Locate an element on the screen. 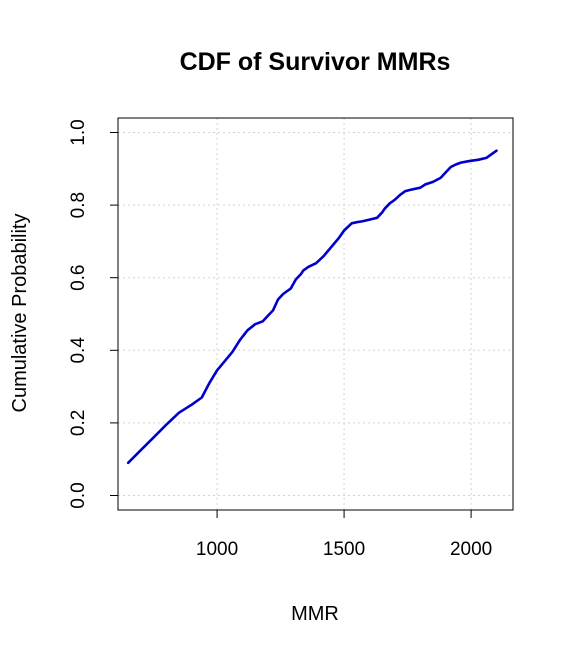  y-tick-label: 0.4 is located at coordinates (78, 350).